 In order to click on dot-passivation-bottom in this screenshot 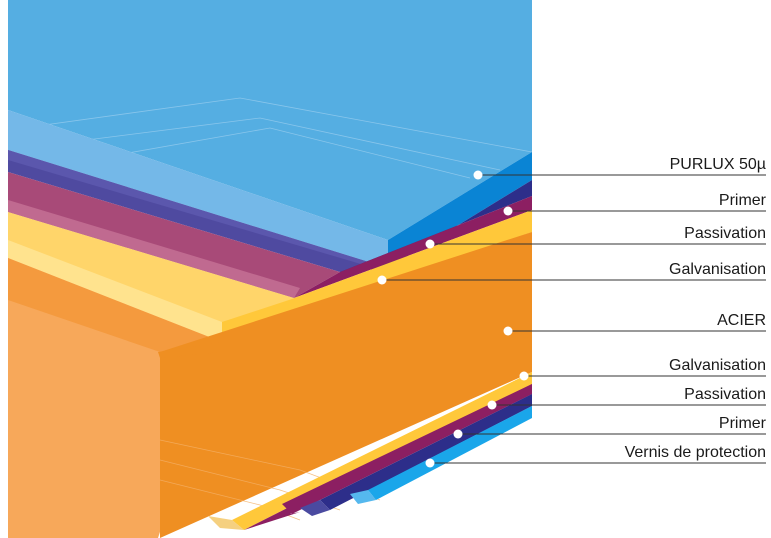, I will do `click(492, 405)`.